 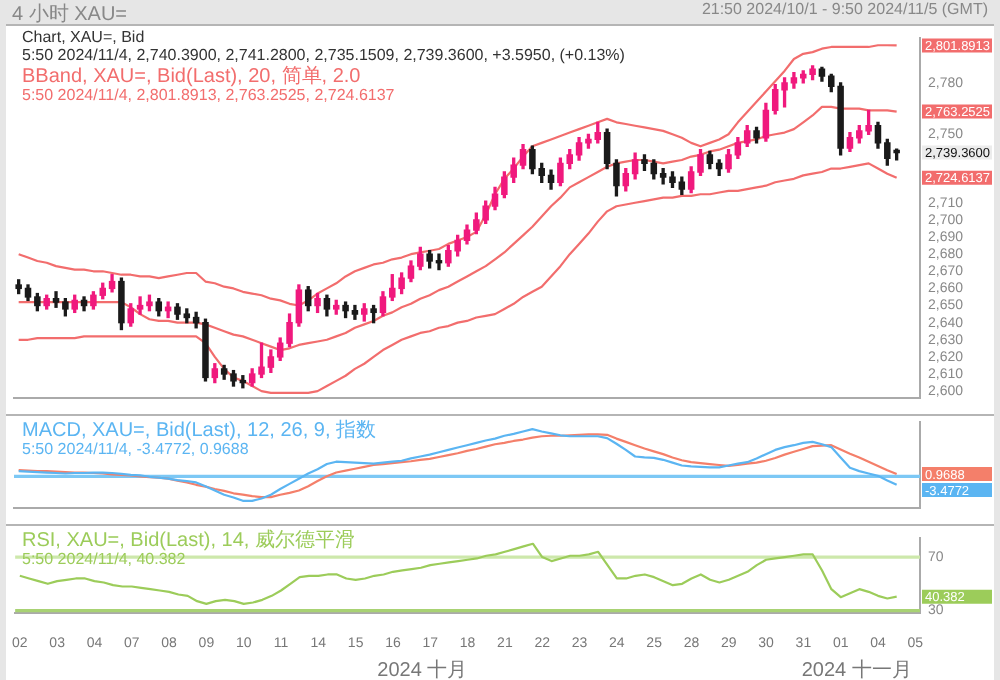 I want to click on chart-title: Chart, XAU=, Bid, so click(x=84, y=38).